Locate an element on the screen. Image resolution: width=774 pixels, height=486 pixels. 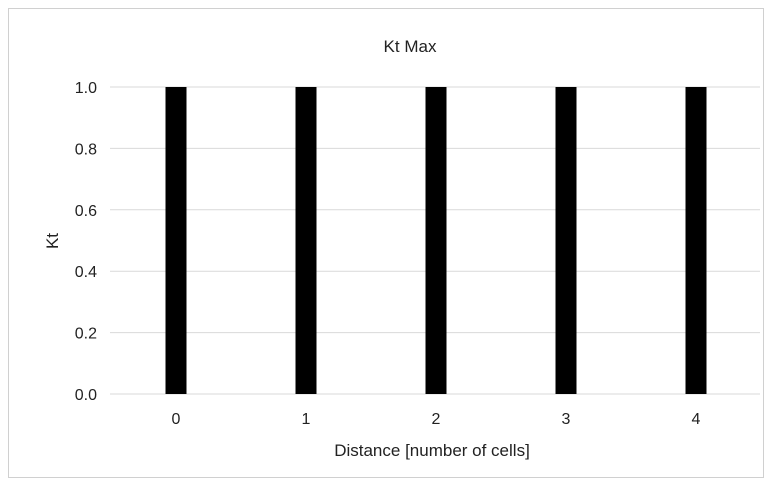
y-tick-label: 0.8 is located at coordinates (86, 149).